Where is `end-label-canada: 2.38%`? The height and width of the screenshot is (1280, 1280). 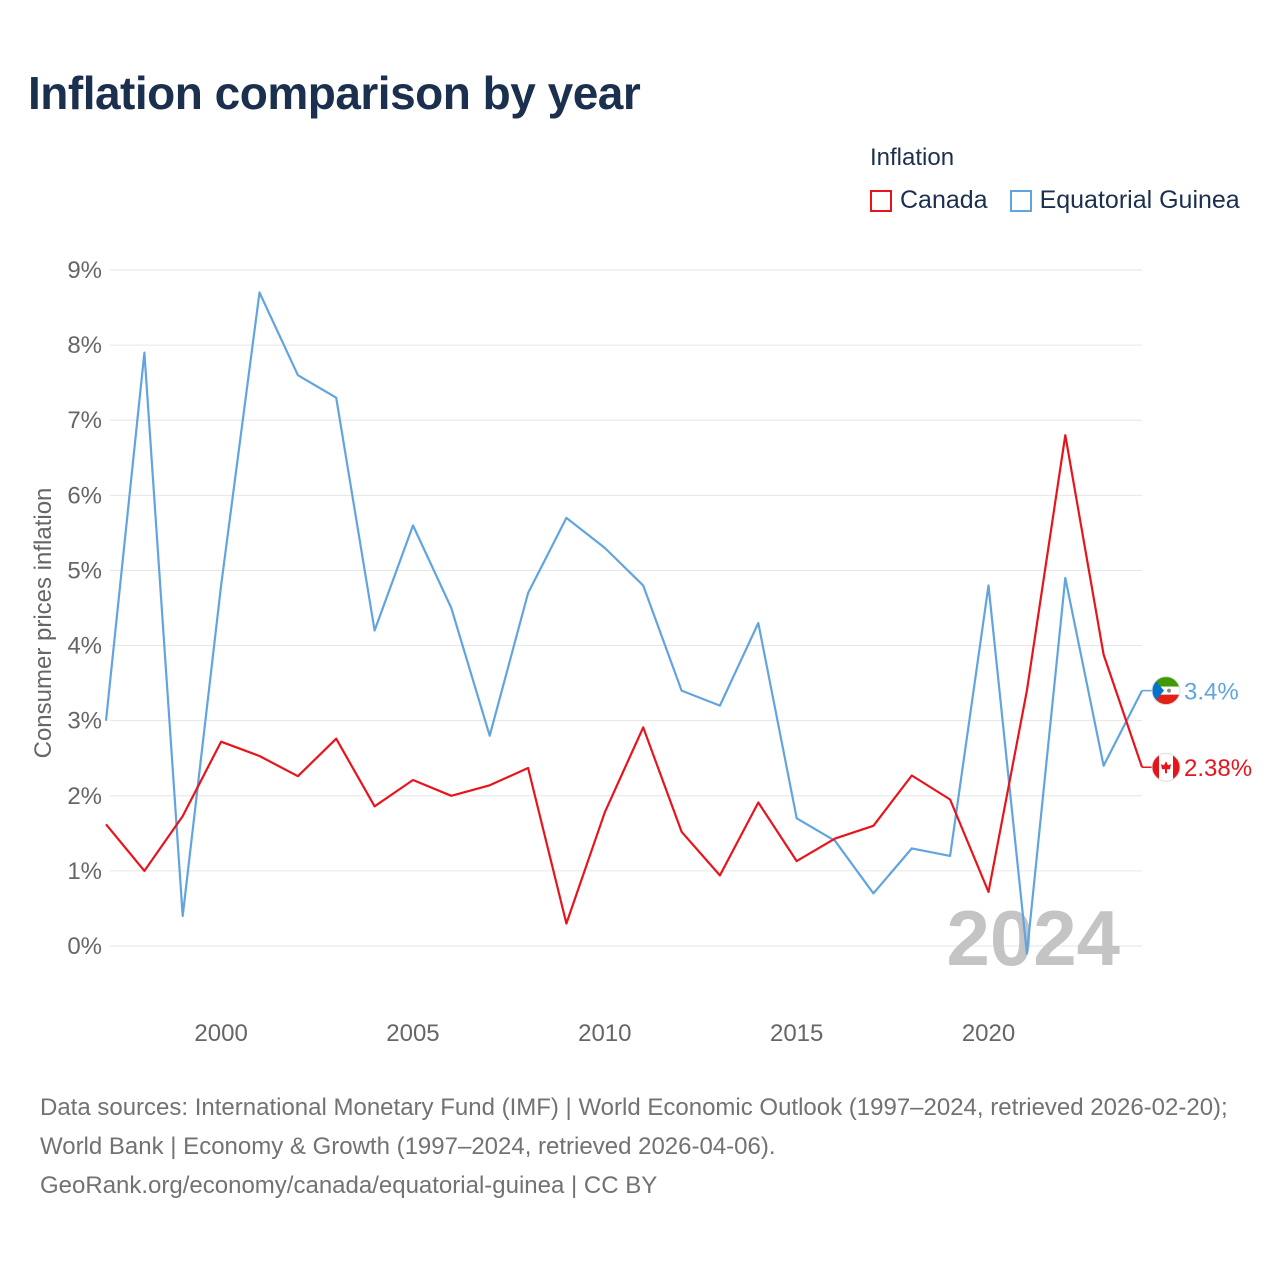
end-label-canada: 2.38% is located at coordinates (1197, 767).